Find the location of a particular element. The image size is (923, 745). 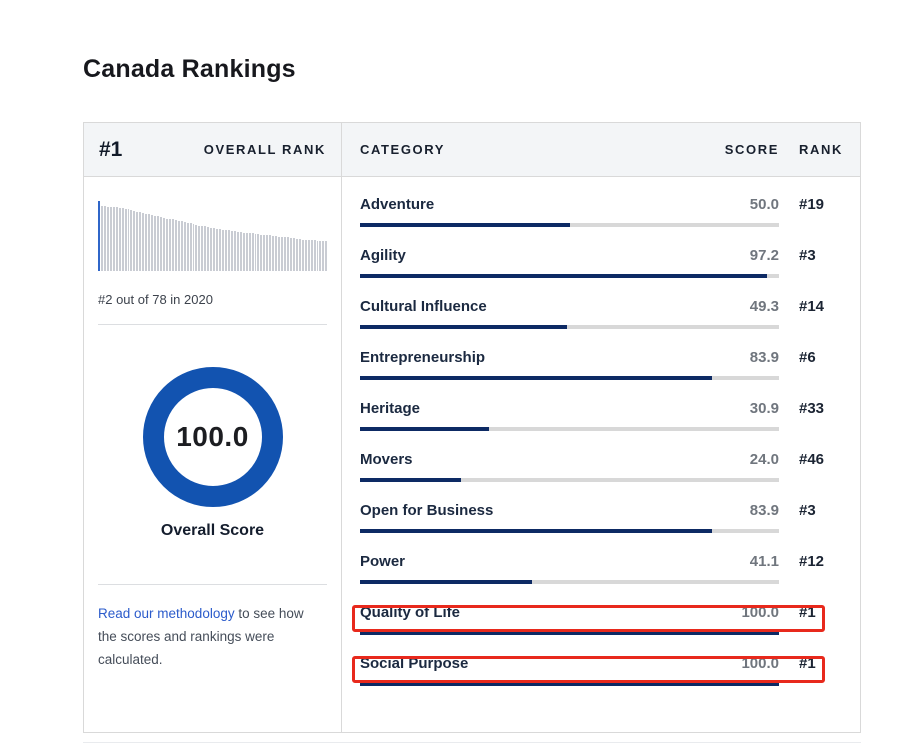

table-row: Cultural Influence 49.3 #14 is located at coordinates (601, 304).